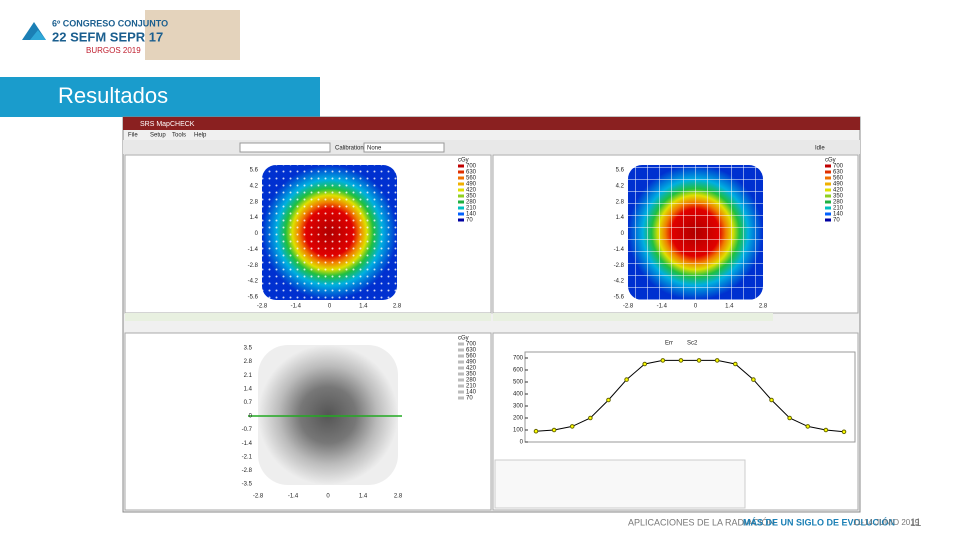  Describe the element at coordinates (518, 407) in the screenshot. I see `y-tick-label: 300` at that location.